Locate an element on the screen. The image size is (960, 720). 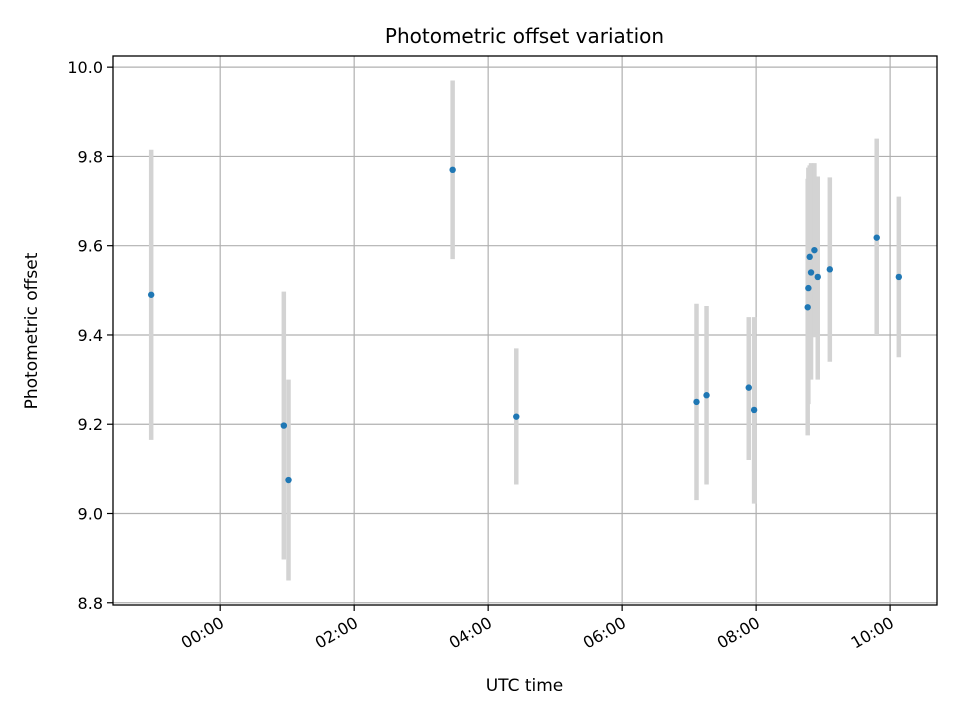
x-axis-label: UTC time is located at coordinates (525, 686).